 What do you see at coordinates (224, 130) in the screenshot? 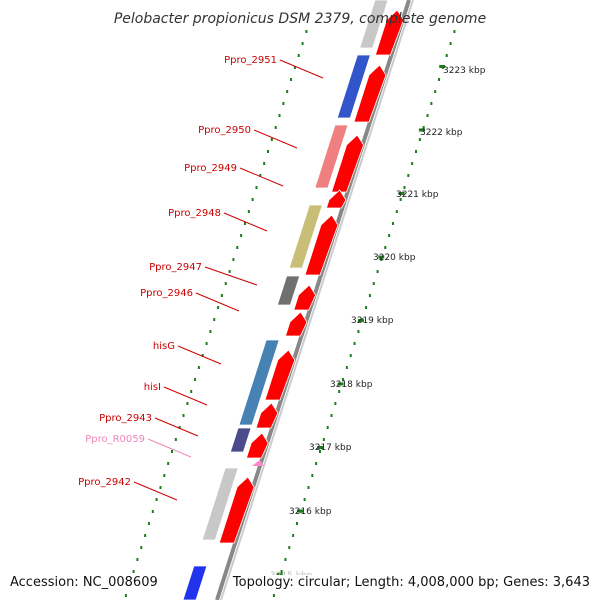
I see `gene-label-ppro-2950: Ppro_2950` at bounding box center [224, 130].